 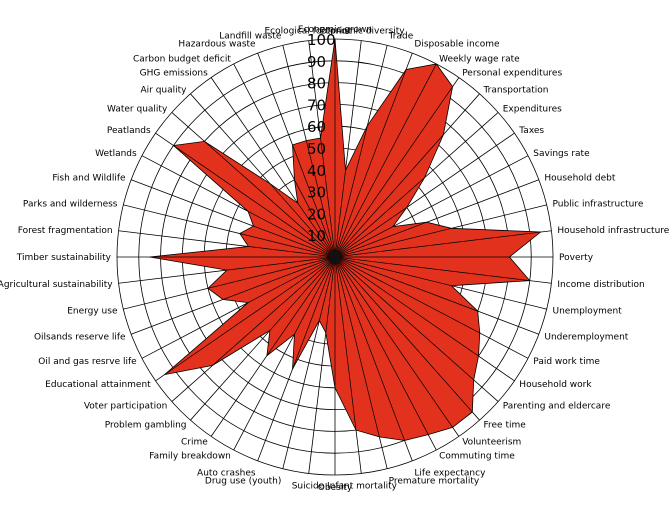 I want to click on tick-label: 10, so click(x=316, y=236).